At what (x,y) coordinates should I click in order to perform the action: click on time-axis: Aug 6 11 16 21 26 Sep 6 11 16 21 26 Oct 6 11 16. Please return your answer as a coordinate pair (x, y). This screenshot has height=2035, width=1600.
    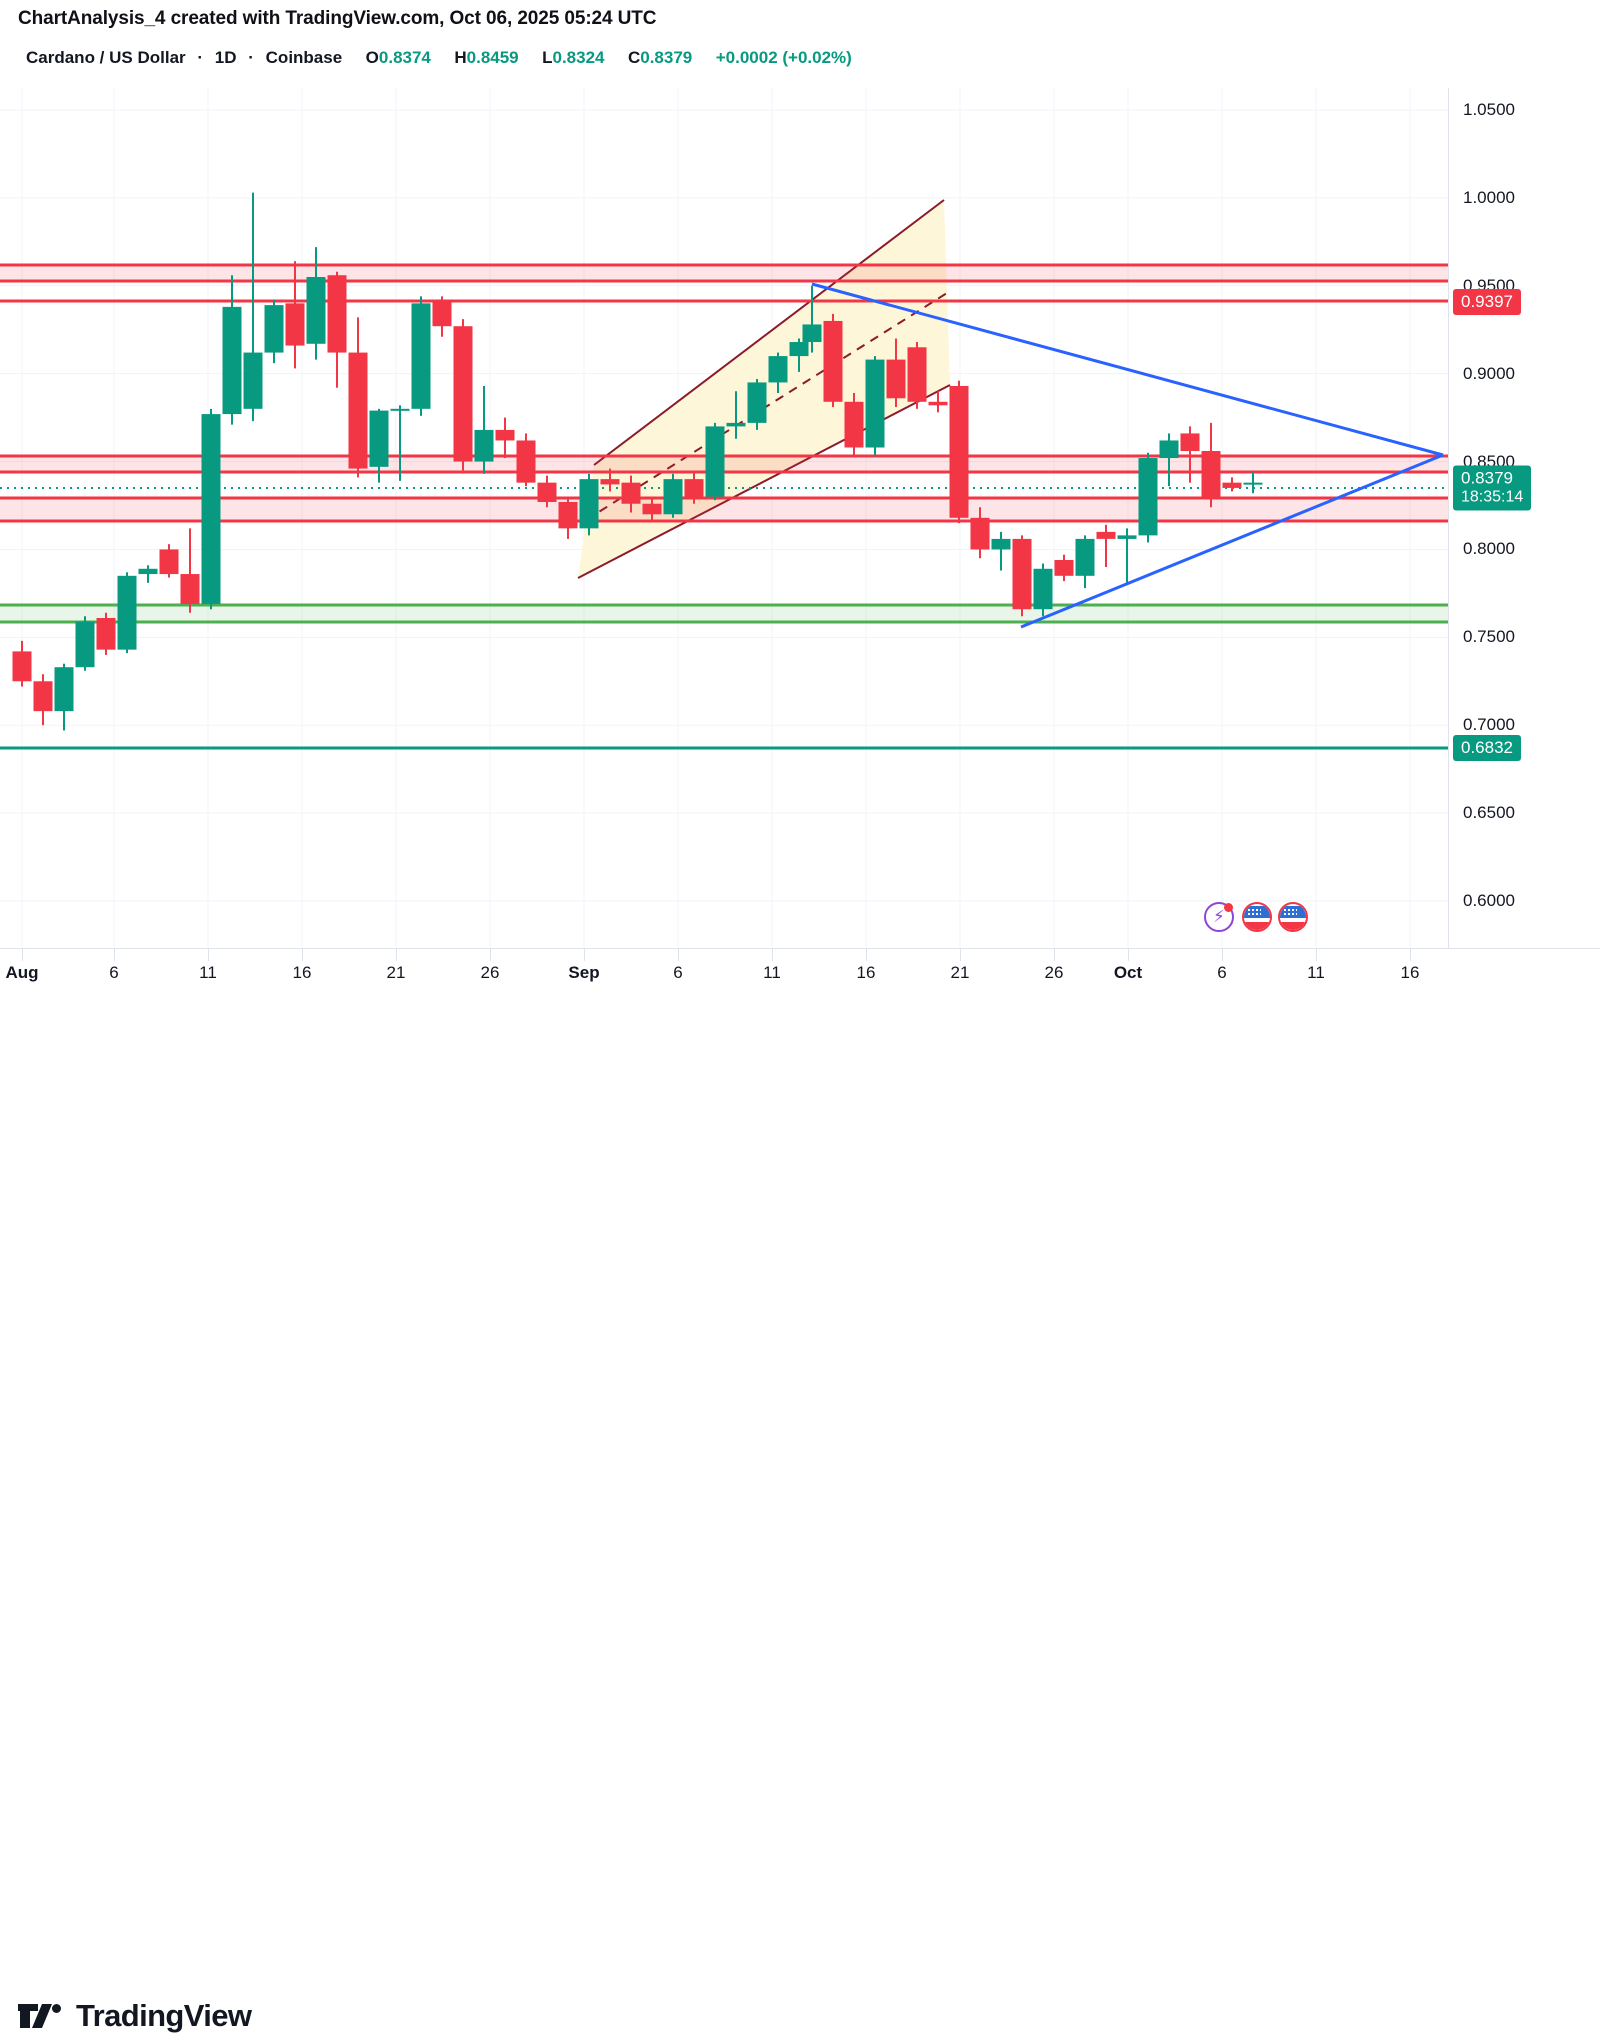
    Looking at the image, I should click on (800, 970).